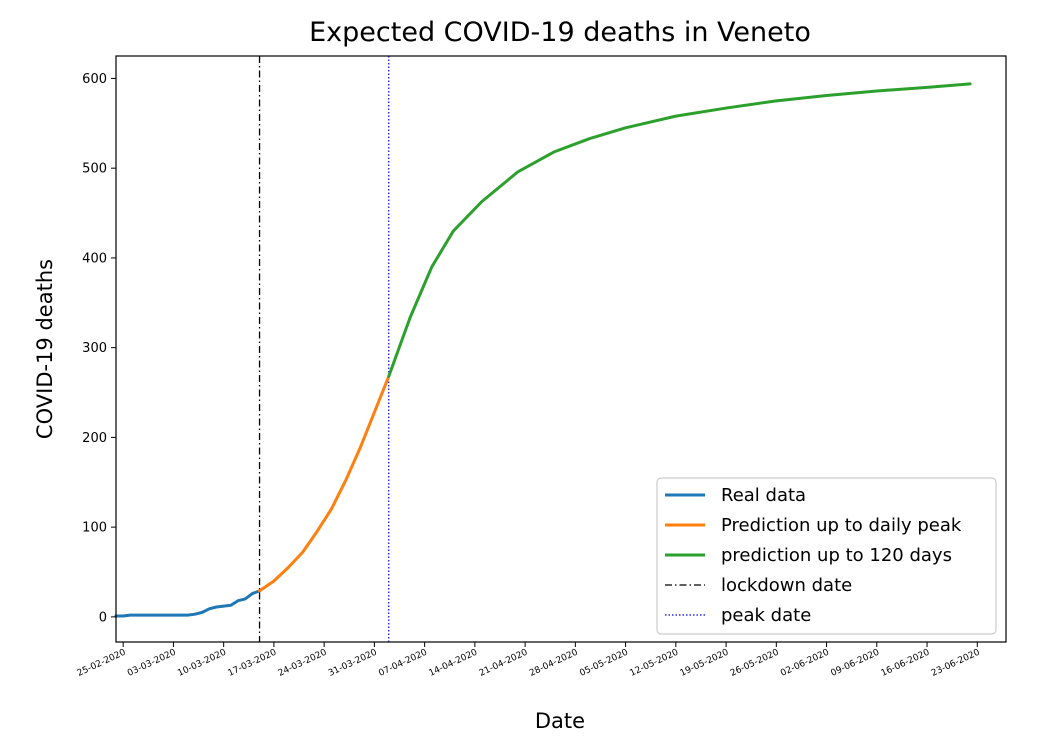  Describe the element at coordinates (94, 258) in the screenshot. I see `y-tick-label: 400` at that location.